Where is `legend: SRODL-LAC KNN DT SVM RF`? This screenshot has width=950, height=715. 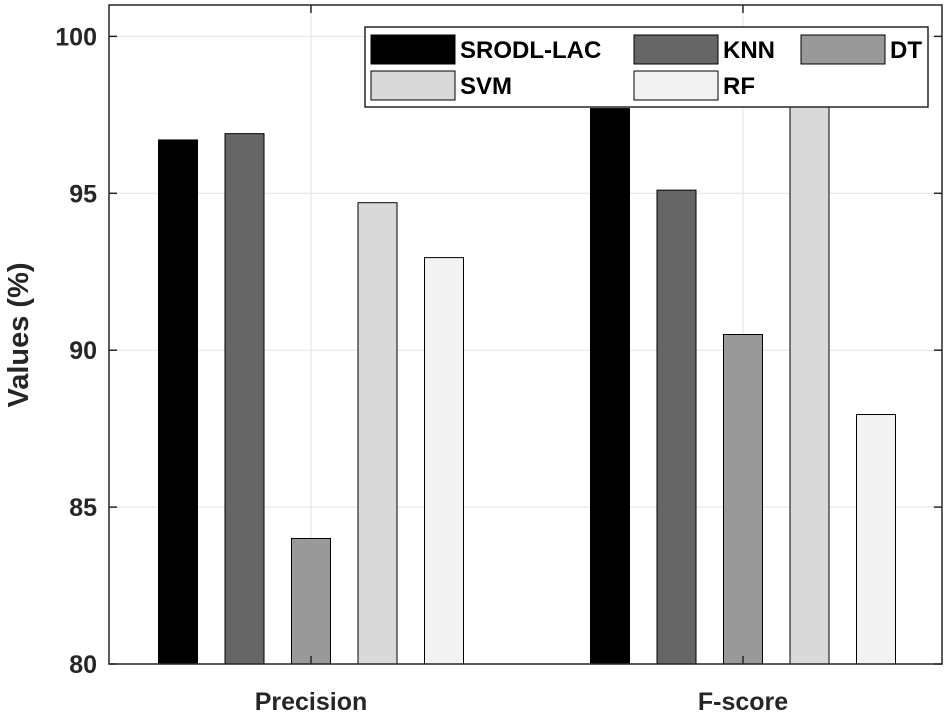
legend: SRODL-LAC KNN DT SVM RF is located at coordinates (646, 67).